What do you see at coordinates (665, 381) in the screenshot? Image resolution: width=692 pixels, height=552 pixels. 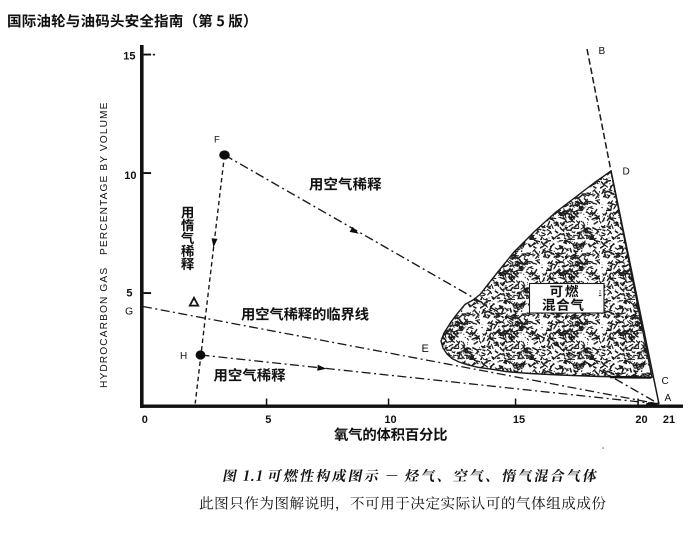 I see `svg-text: C` at bounding box center [665, 381].